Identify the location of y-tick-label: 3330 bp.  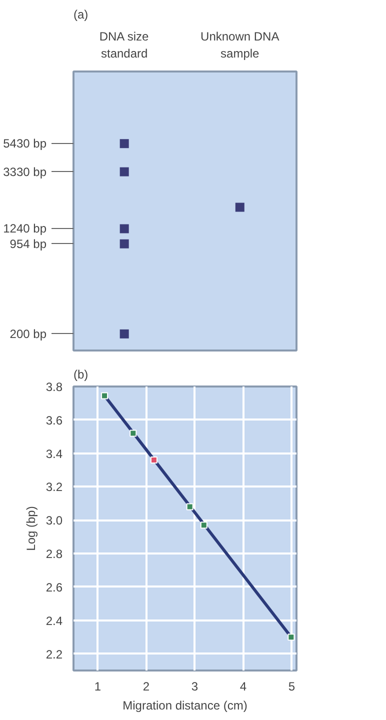
(25, 171).